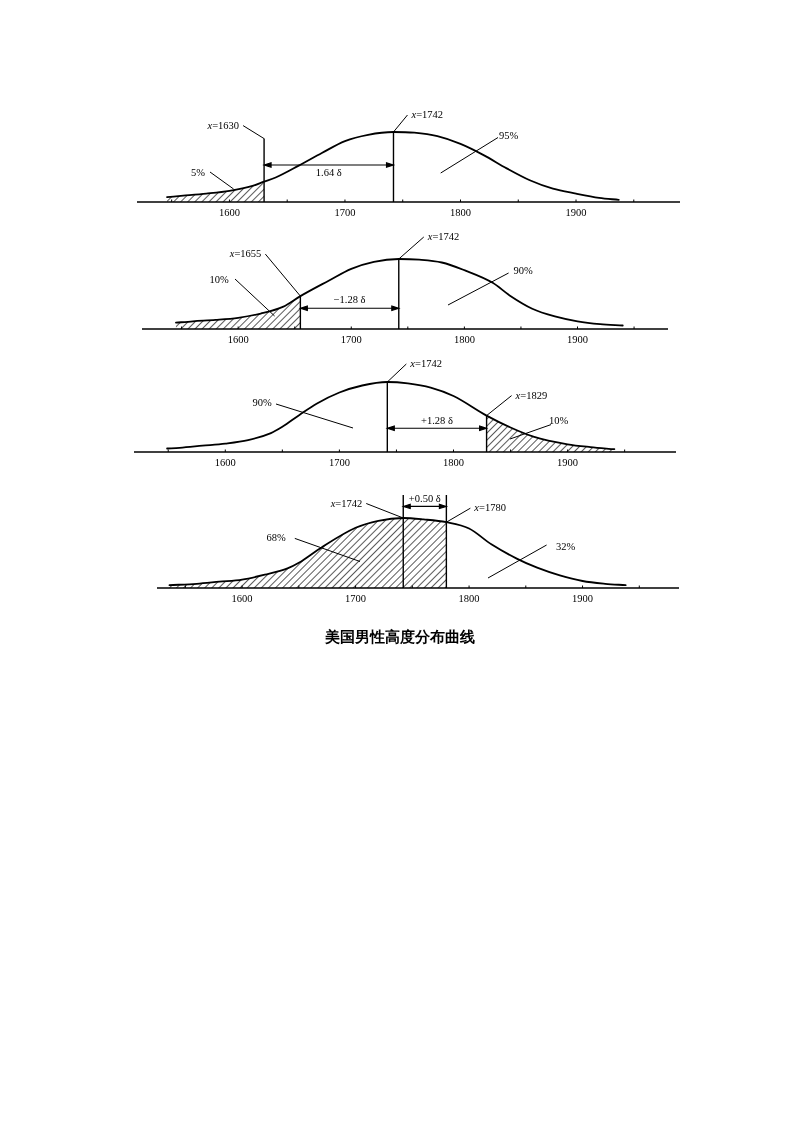 This screenshot has width=810, height=1135. Describe the element at coordinates (276, 537) in the screenshot. I see `annotation: 68%` at that location.